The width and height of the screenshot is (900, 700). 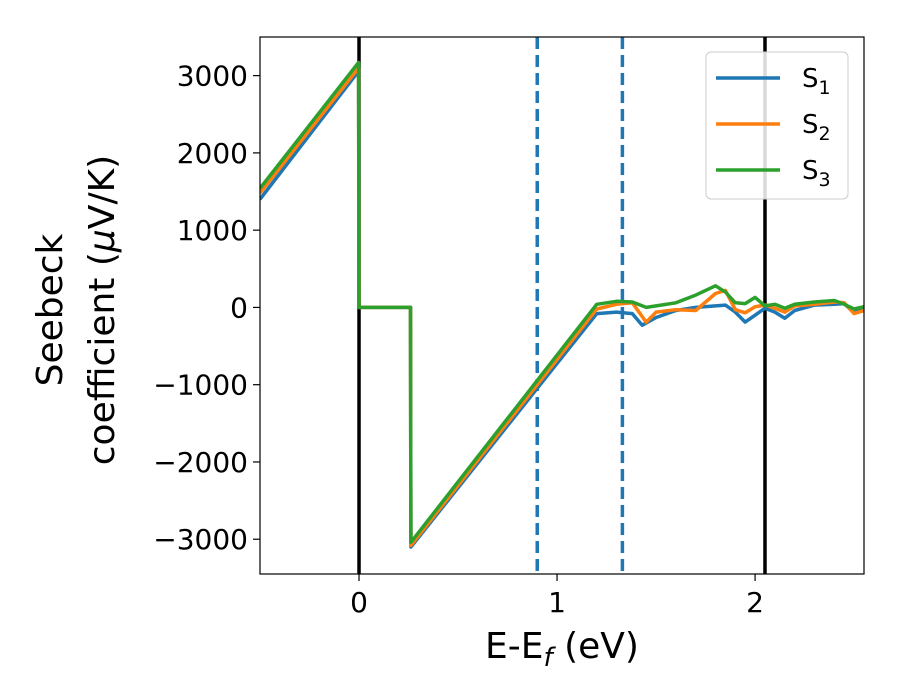 What do you see at coordinates (76, 310) in the screenshot?
I see `y-axis-label: Seebeck coefficient (μV/K)` at bounding box center [76, 310].